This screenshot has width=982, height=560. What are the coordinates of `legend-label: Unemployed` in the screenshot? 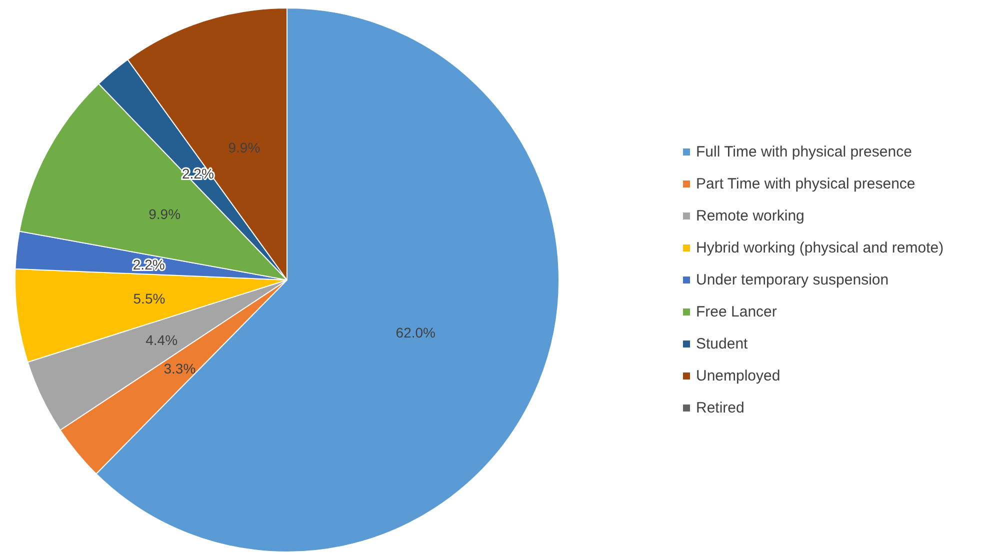 It's located at (738, 376).